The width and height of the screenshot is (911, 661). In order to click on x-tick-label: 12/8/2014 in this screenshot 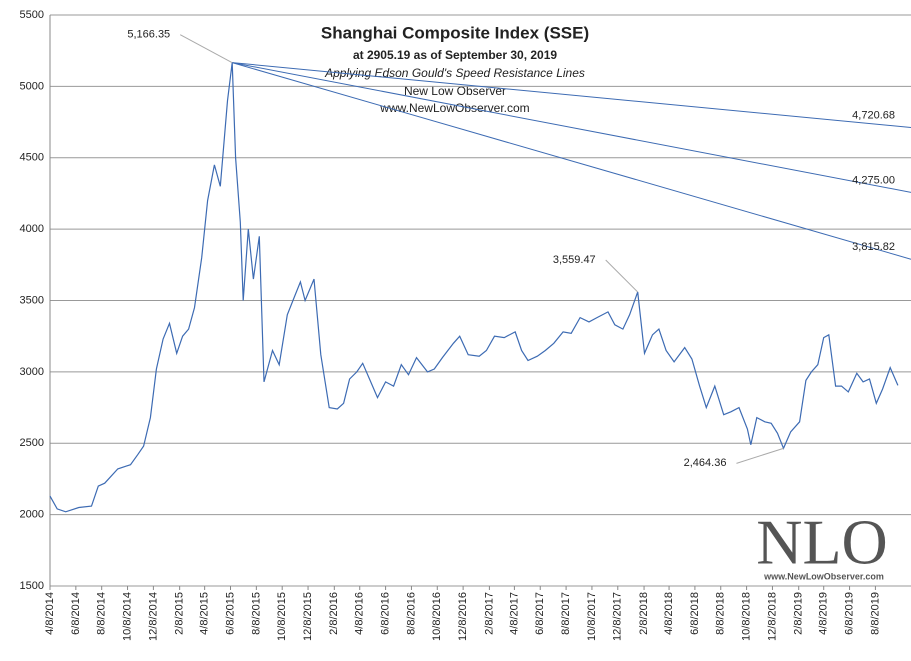, I will do `click(153, 616)`.